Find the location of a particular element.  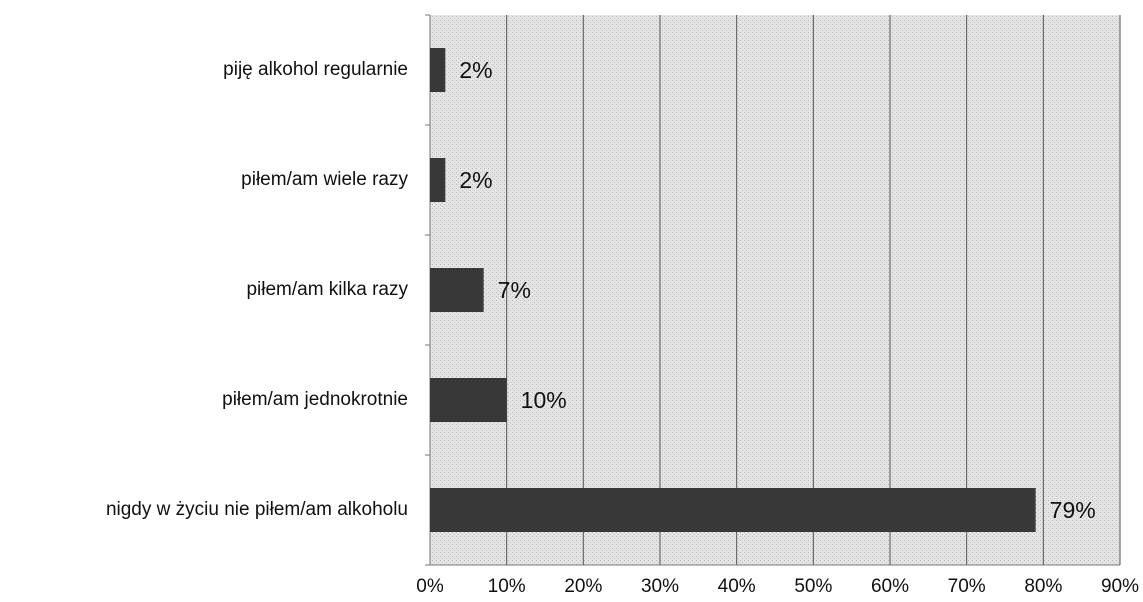

y-tick-label: piję alkohol regularnie is located at coordinates (315, 69).